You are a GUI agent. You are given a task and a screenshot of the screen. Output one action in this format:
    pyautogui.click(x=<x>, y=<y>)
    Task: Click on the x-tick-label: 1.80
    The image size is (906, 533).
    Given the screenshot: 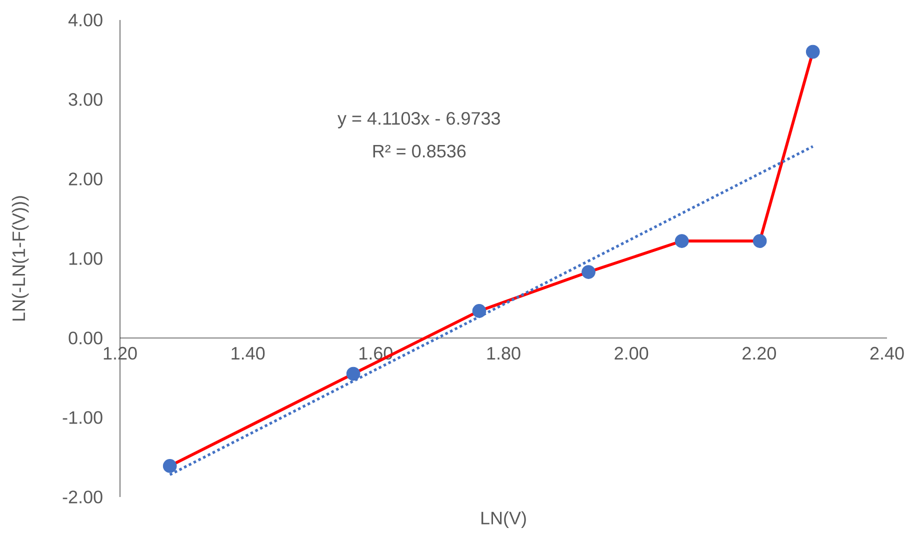 What is the action you would take?
    pyautogui.click(x=503, y=353)
    